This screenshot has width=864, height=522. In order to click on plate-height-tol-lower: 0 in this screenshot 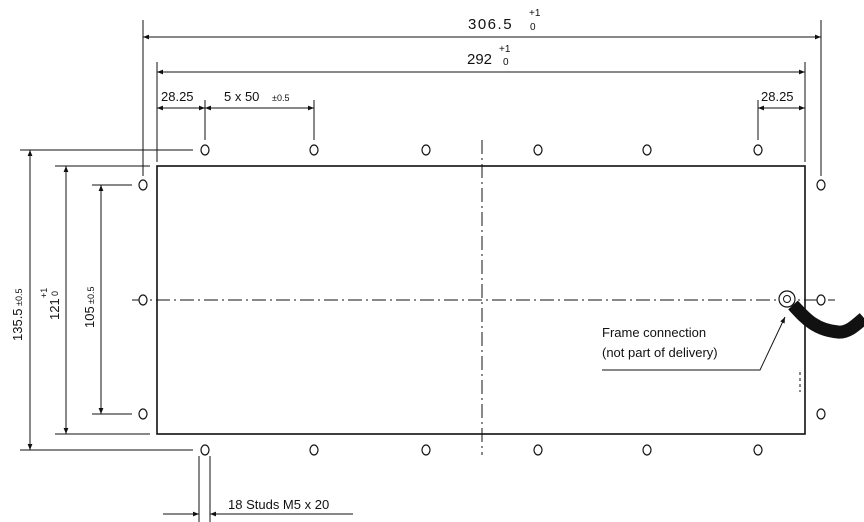, I will do `click(55, 293)`.